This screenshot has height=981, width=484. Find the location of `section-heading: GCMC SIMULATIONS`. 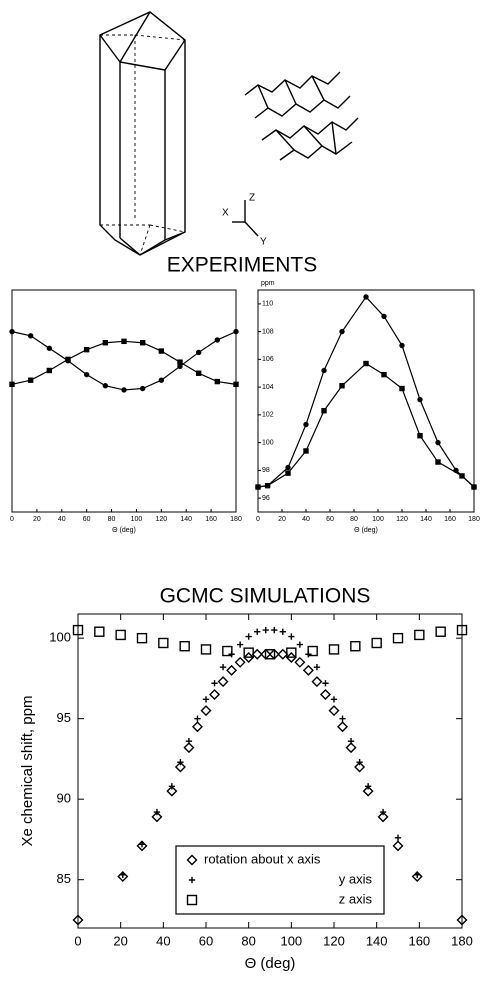

section-heading: GCMC SIMULATIONS is located at coordinates (265, 596).